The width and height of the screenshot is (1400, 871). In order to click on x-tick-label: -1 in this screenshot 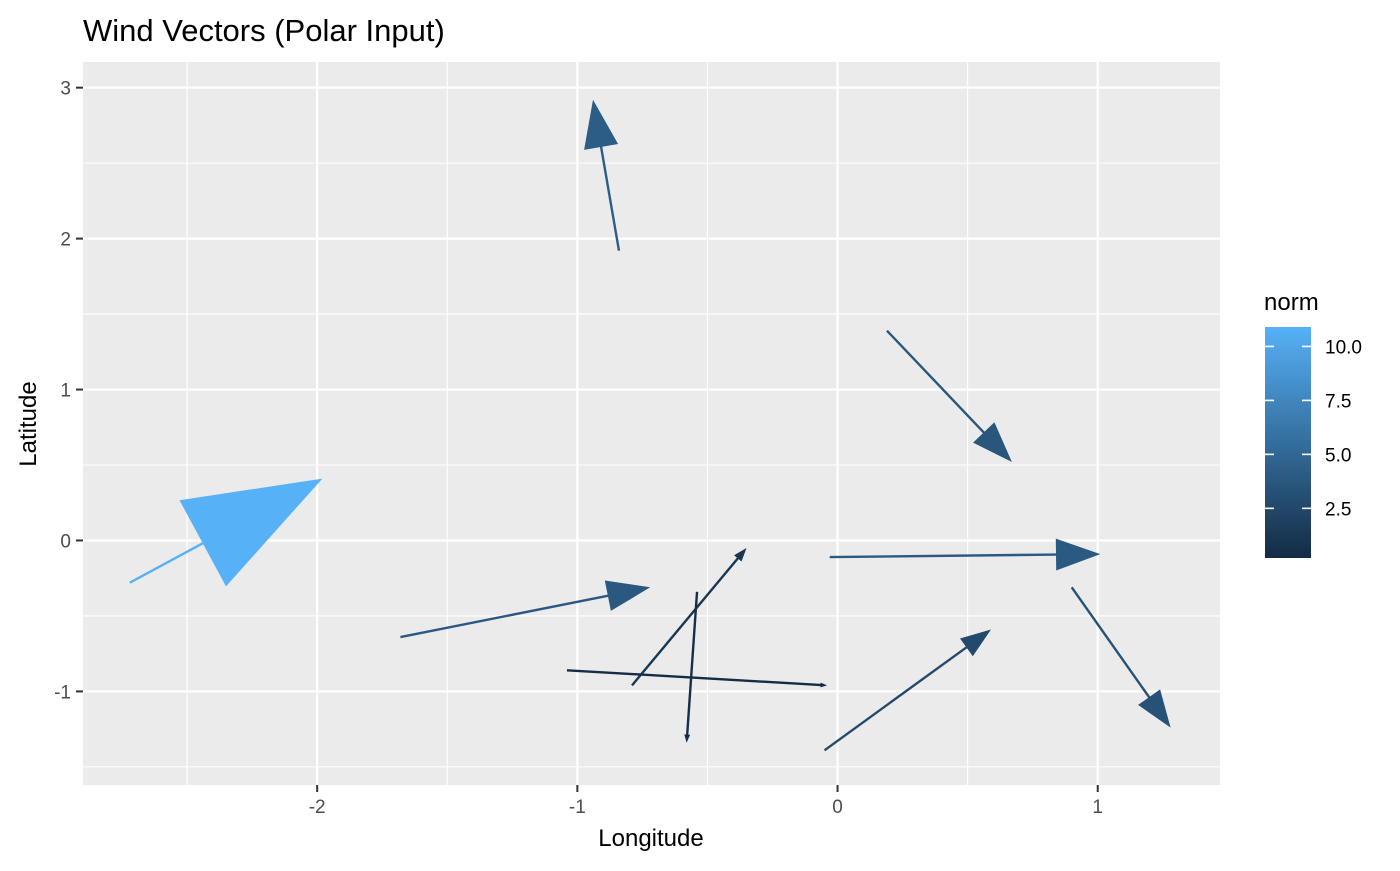, I will do `click(577, 807)`.